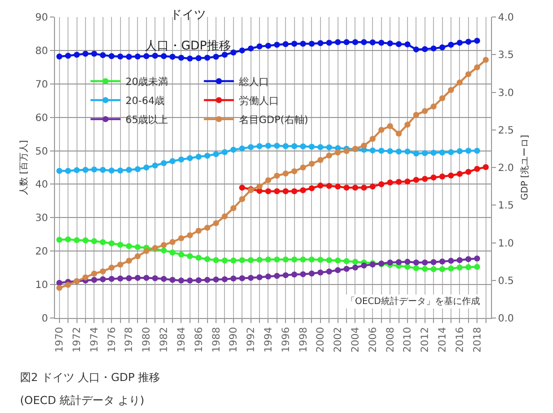 Image resolution: width=553 pixels, height=413 pixels. I want to click on x-tick-label: 1980, so click(147, 339).